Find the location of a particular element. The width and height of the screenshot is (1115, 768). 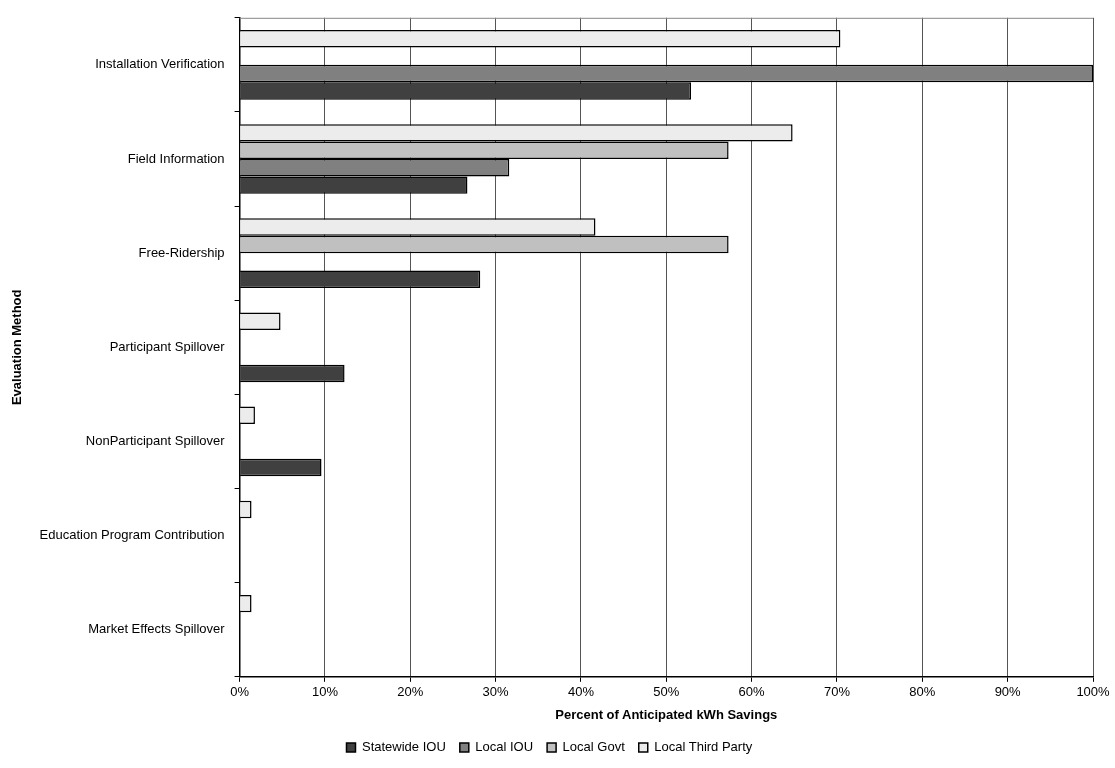

legend-label: Local IOU is located at coordinates (504, 747).